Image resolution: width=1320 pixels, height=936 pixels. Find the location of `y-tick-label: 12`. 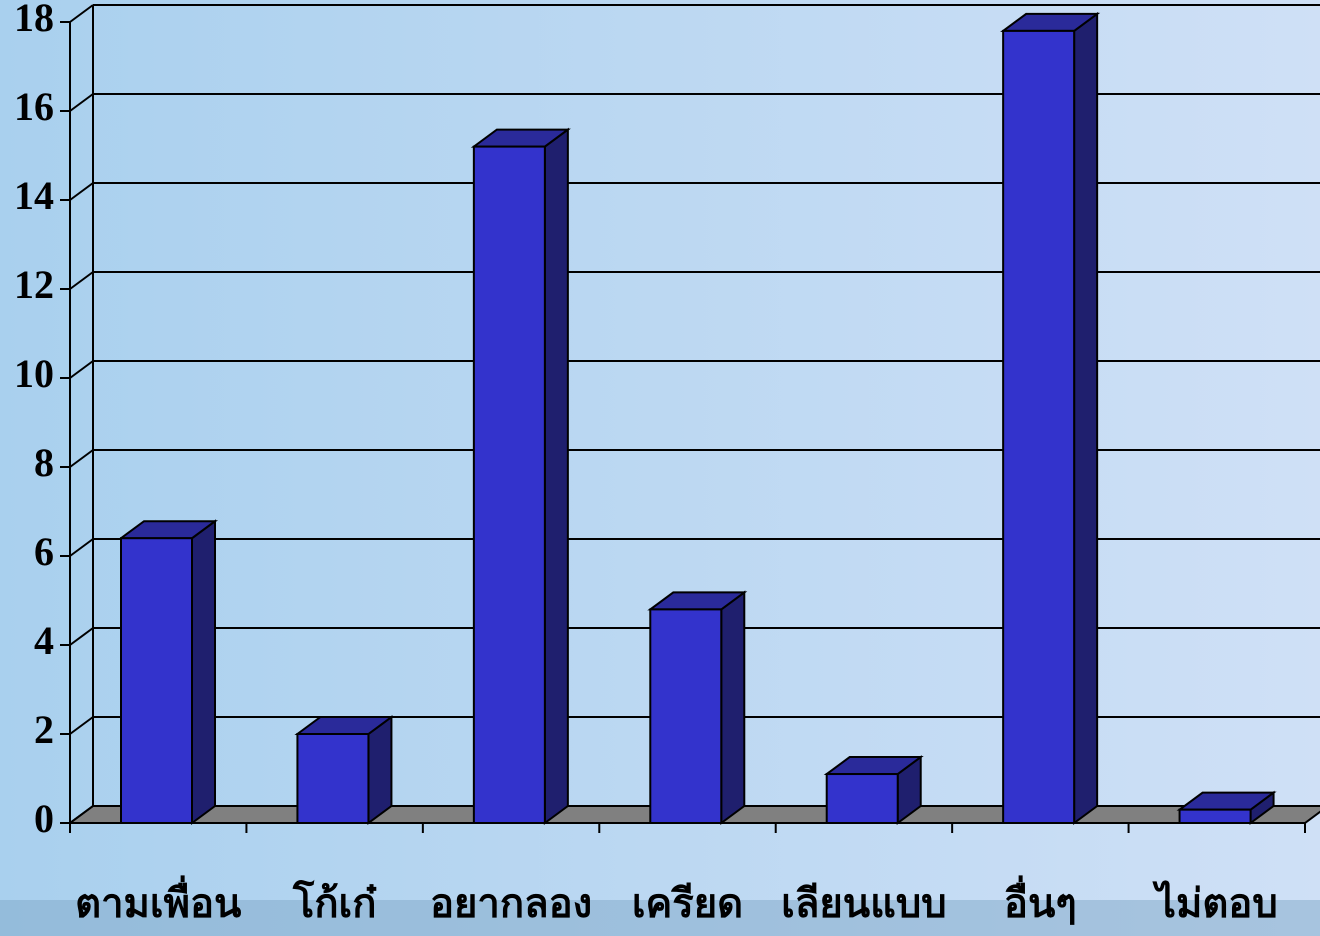

y-tick-label: 12 is located at coordinates (34, 284).